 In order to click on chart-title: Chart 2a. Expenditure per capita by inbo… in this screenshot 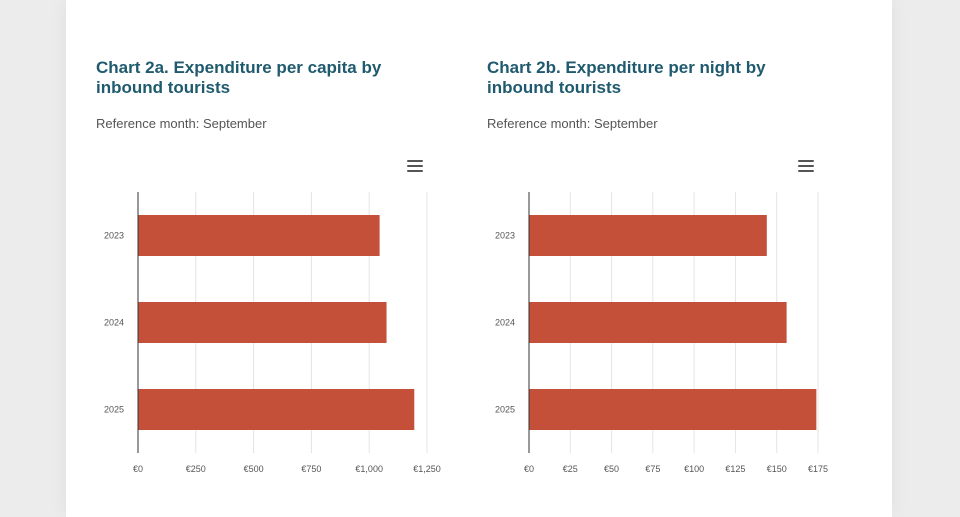, I will do `click(239, 77)`.